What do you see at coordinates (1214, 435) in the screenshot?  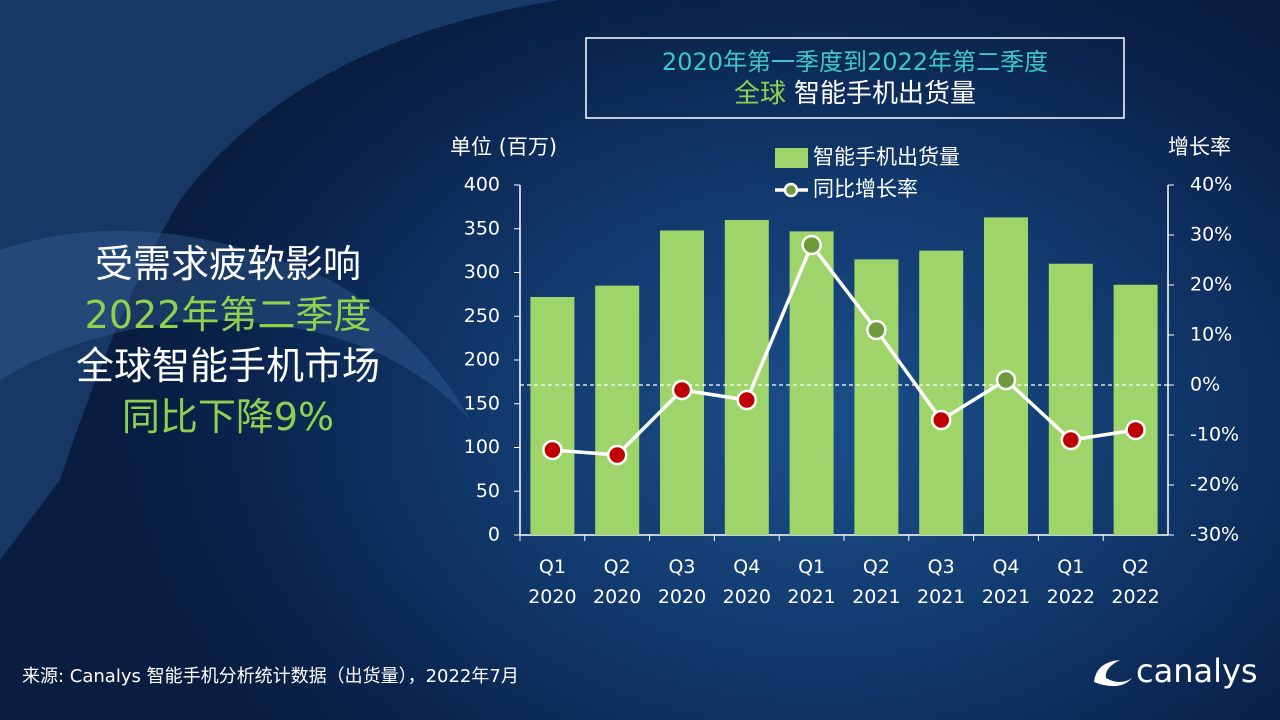 I see `y2-tick-label: -10%` at bounding box center [1214, 435].